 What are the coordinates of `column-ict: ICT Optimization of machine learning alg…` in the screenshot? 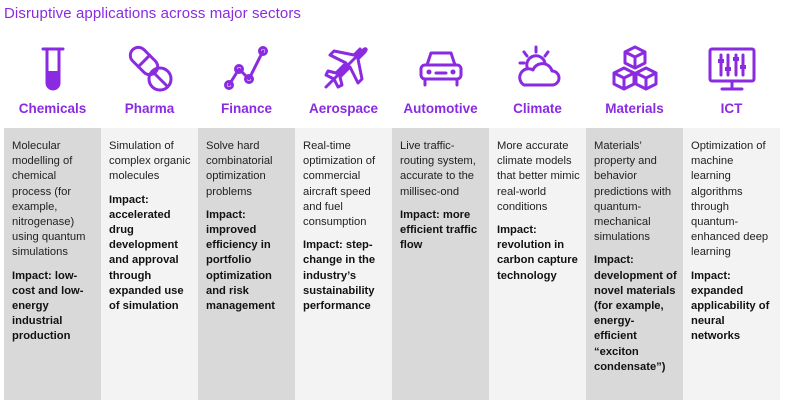 It's located at (731, 218).